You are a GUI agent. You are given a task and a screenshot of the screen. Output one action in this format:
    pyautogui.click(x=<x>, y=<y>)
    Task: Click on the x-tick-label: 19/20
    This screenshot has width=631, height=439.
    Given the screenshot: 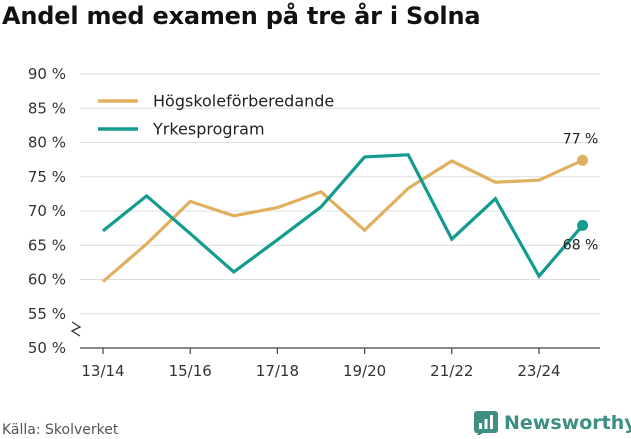 What is the action you would take?
    pyautogui.click(x=364, y=371)
    